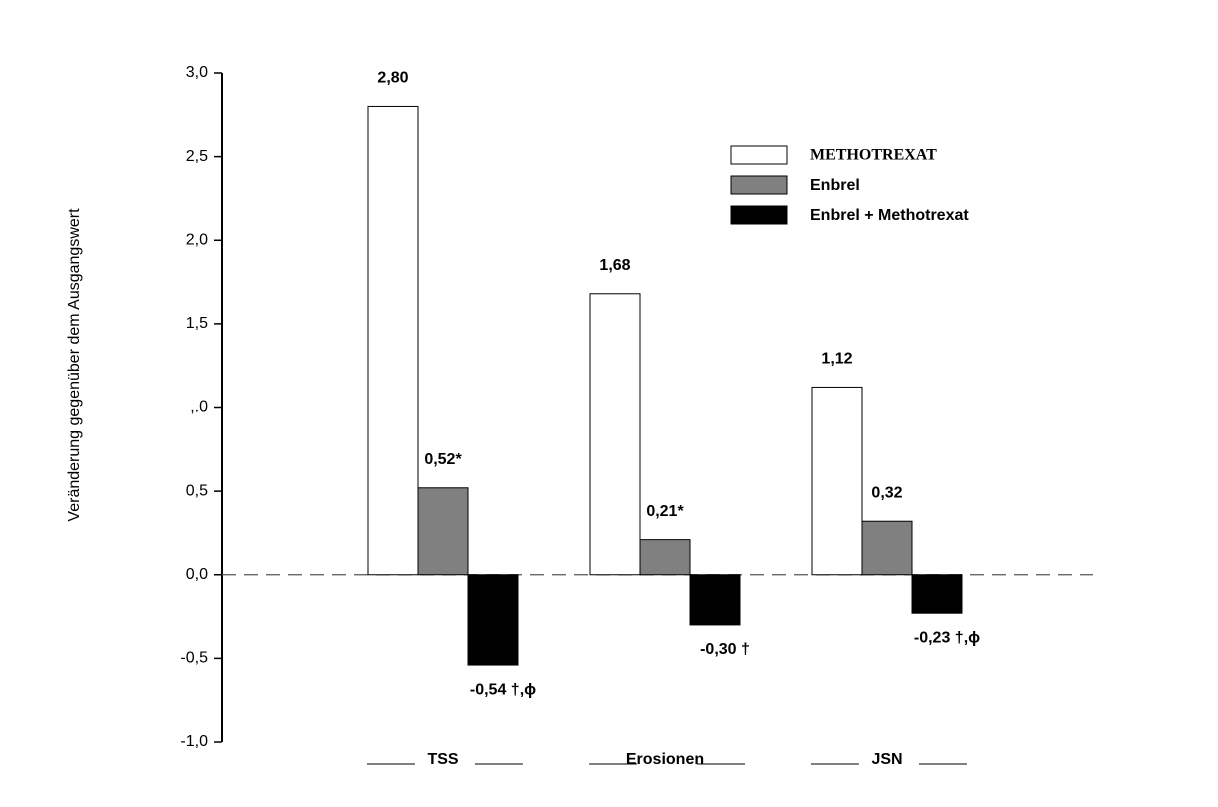  I want to click on value-label: -0,23 †,ϕ, so click(947, 637).